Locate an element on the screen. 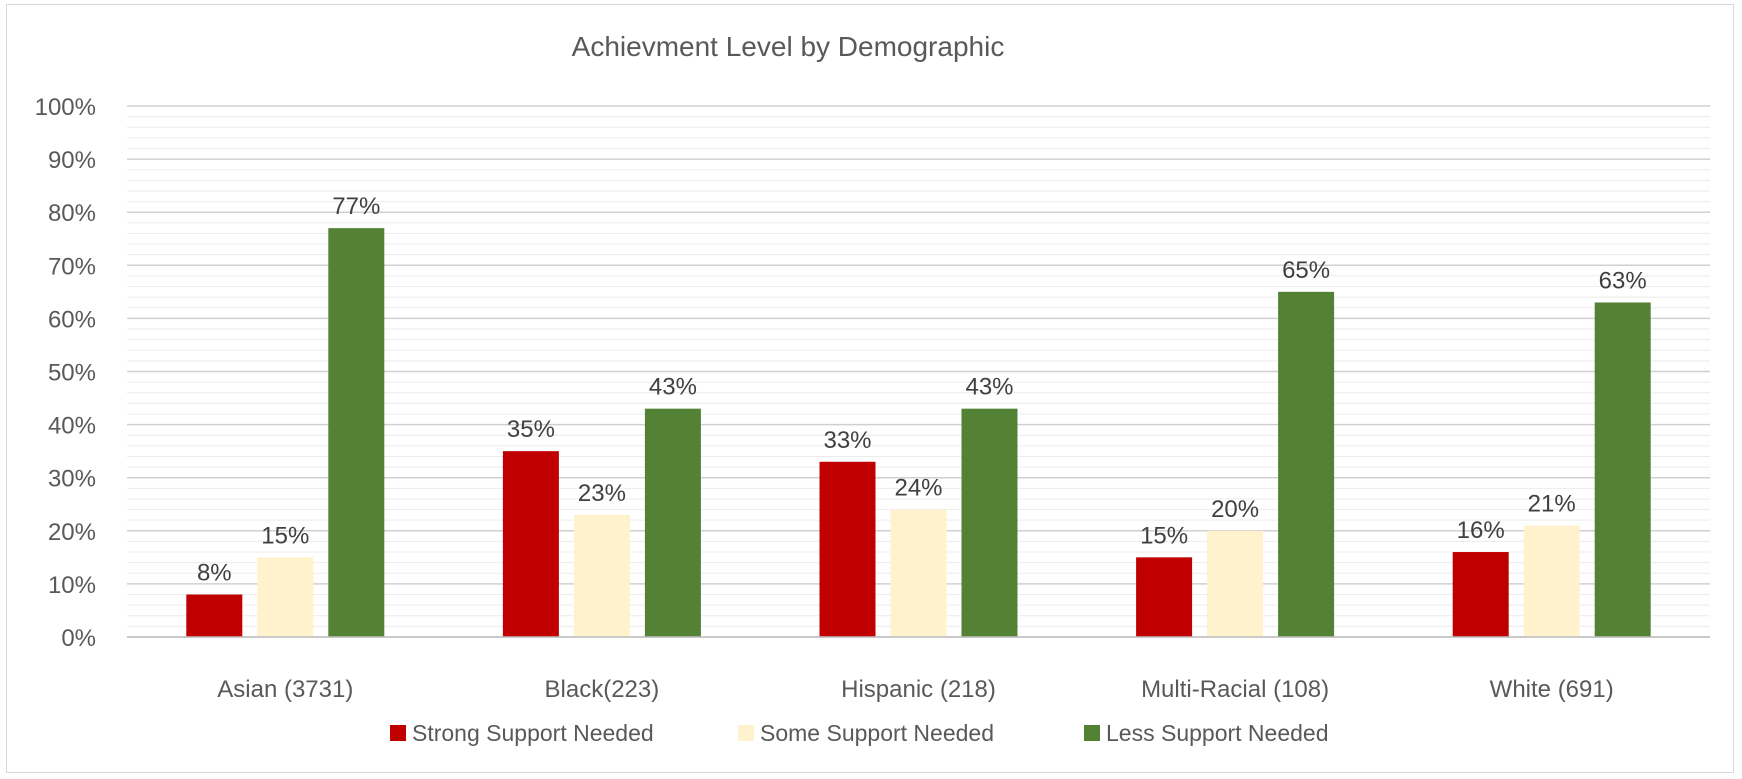 The width and height of the screenshot is (1742, 779). y-tick-label: 0% is located at coordinates (78, 638).